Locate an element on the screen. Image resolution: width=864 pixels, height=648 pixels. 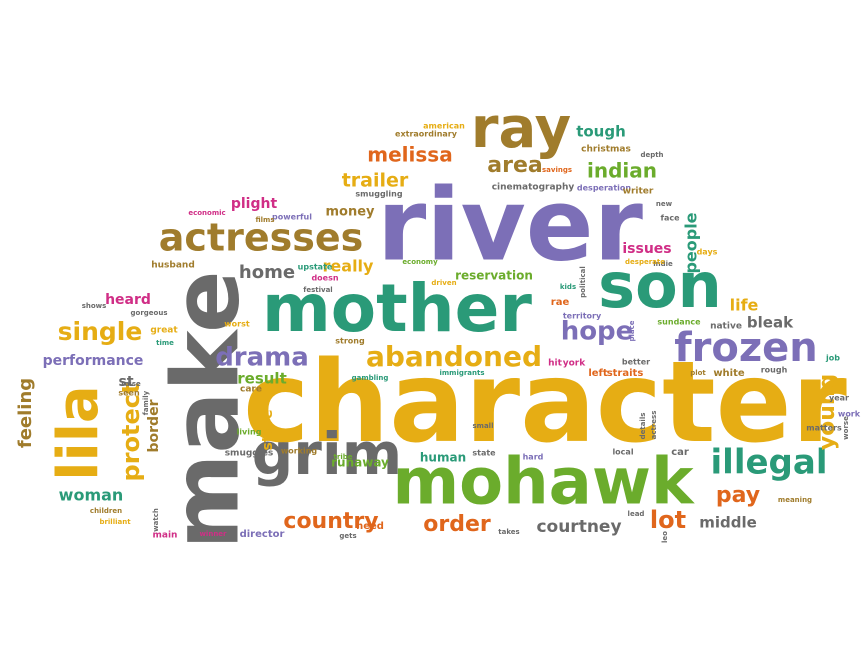
word-worse: worse is located at coordinates (846, 428).